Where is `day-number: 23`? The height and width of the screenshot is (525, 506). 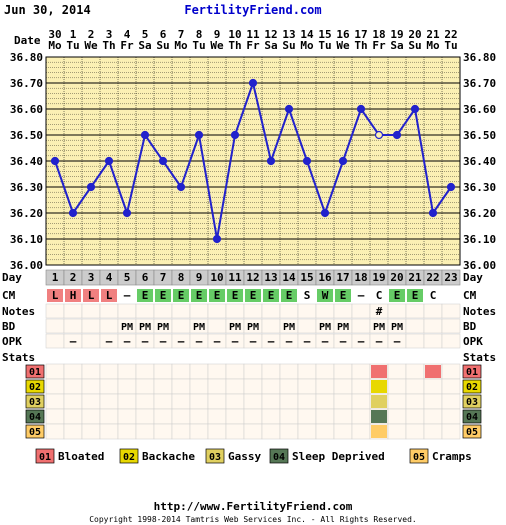 day-number: 23 is located at coordinates (450, 277).